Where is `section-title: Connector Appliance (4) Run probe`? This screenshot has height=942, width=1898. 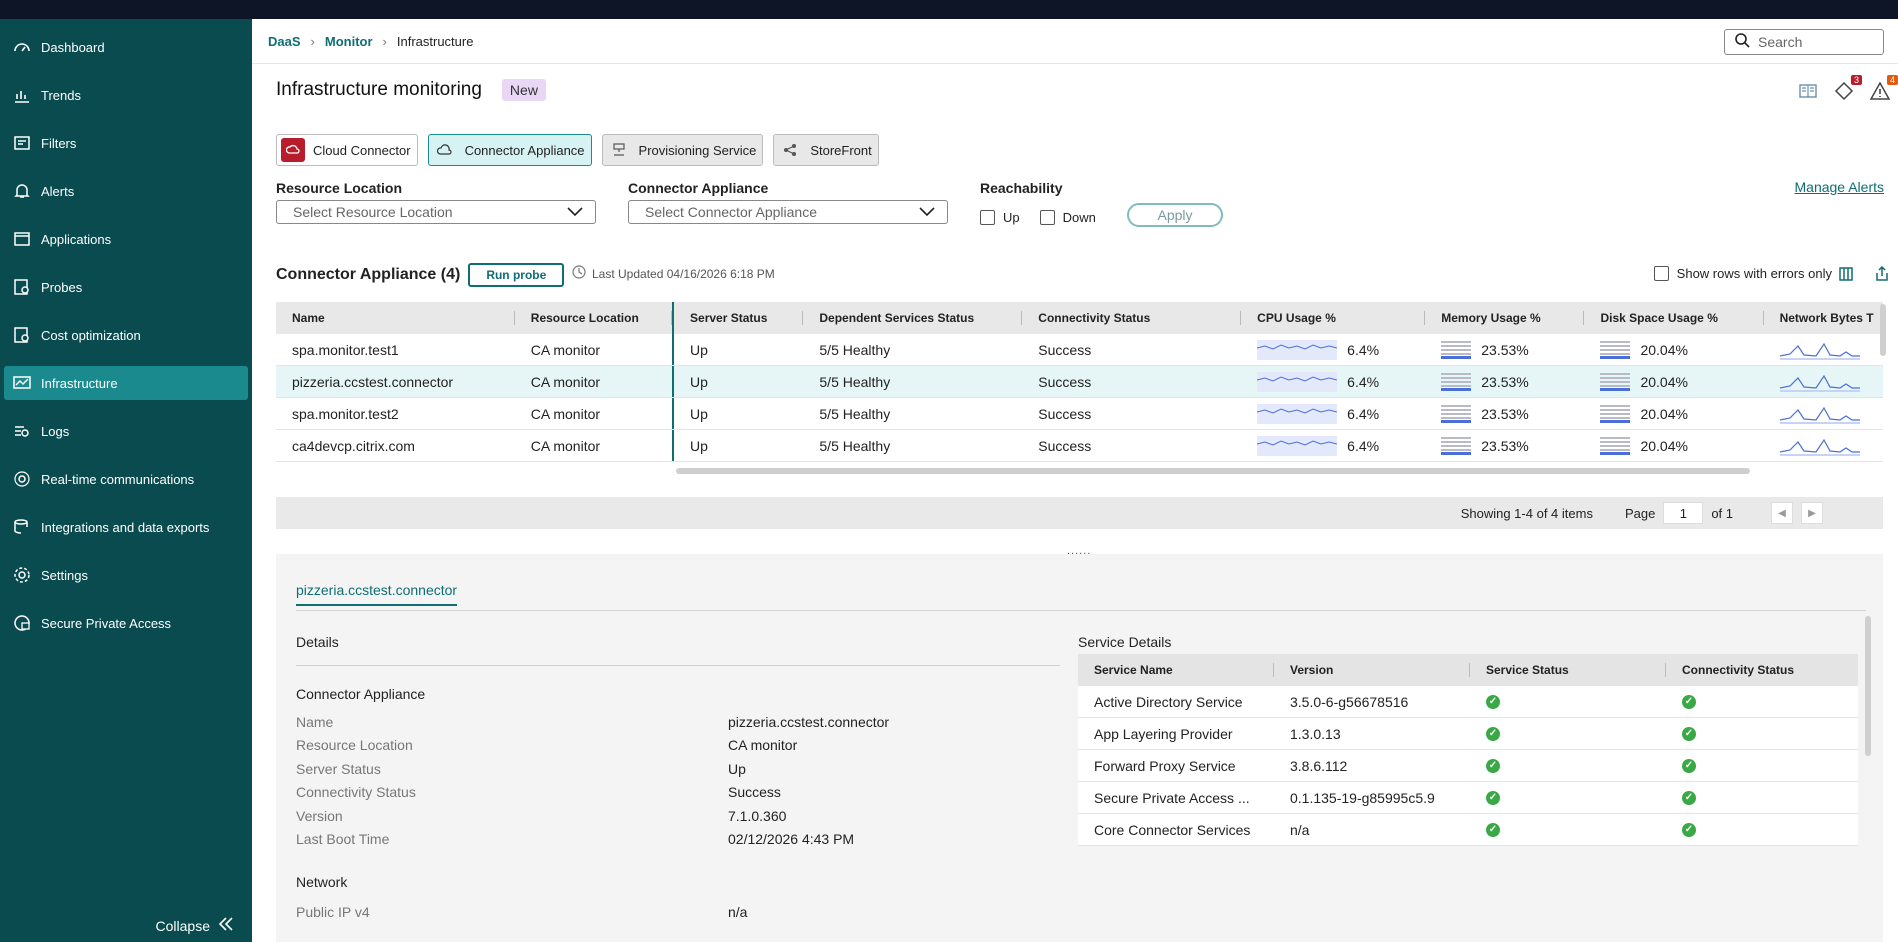
section-title: Connector Appliance (4) Run probe is located at coordinates (420, 275).